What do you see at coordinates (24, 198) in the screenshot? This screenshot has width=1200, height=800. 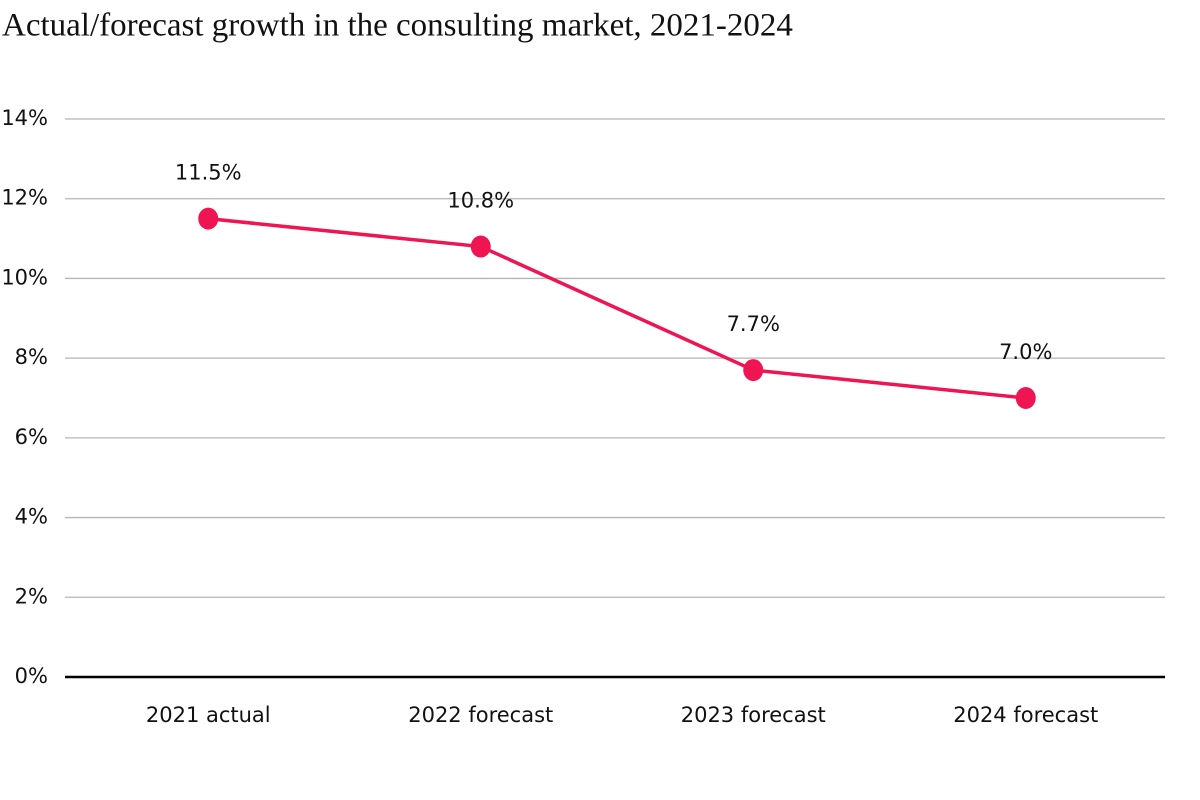 I see `y-tick-label: 12%` at bounding box center [24, 198].